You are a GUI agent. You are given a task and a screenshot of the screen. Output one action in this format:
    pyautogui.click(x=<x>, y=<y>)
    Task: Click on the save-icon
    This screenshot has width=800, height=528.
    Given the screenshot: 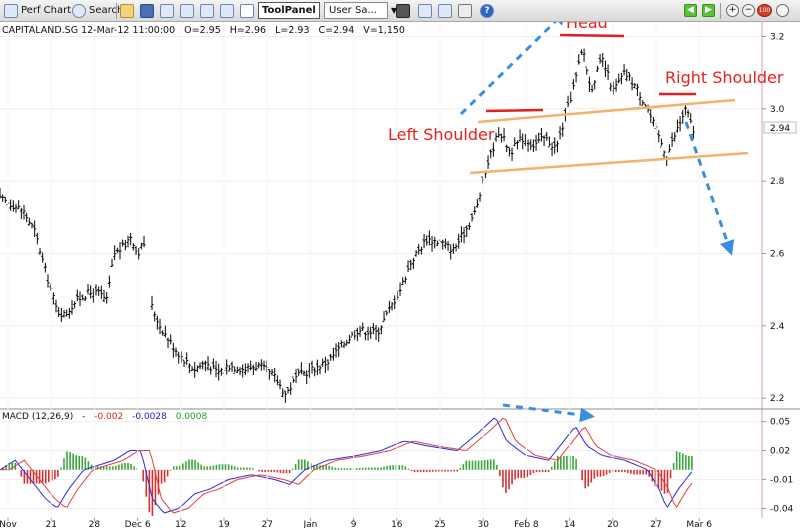 What is the action you would take?
    pyautogui.click(x=147, y=10)
    